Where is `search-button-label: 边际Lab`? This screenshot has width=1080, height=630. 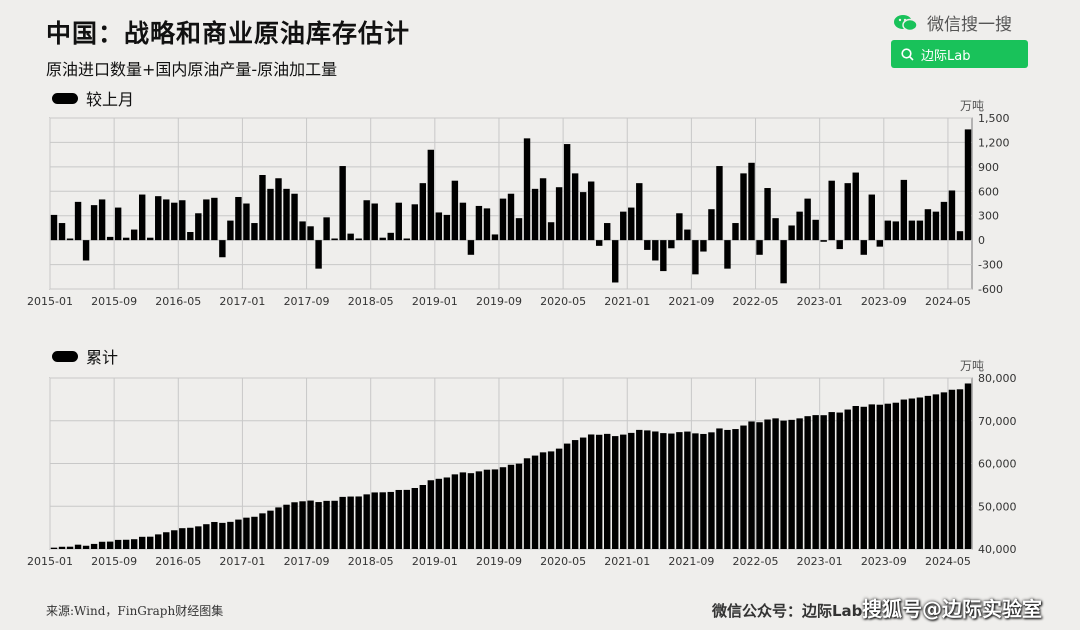
search-button-label: 边际Lab is located at coordinates (946, 56).